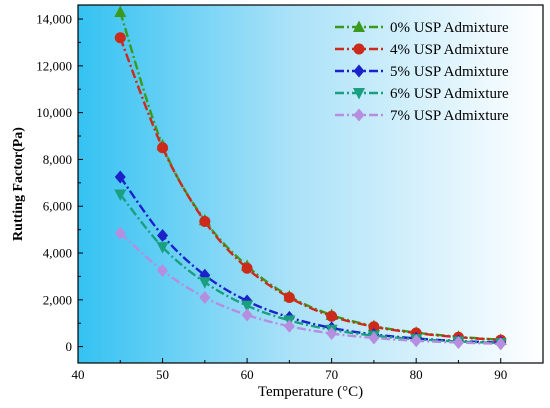  Describe the element at coordinates (416, 374) in the screenshot. I see `x-tick-label: 80` at that location.